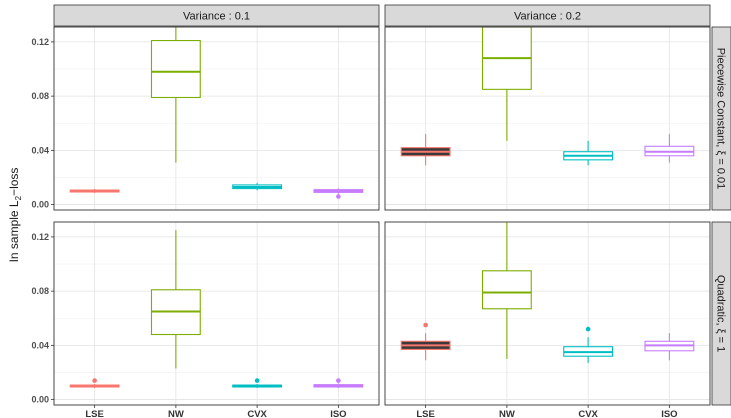  I want to click on y-axis-title: In sample L2−loss, so click(15, 215).